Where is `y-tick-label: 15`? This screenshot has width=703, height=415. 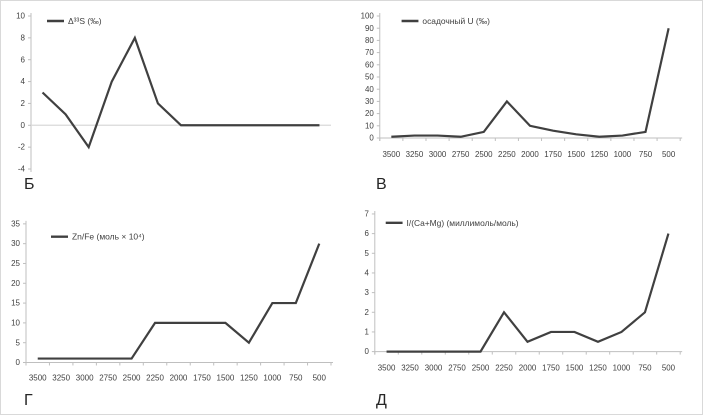
y-tick-label: 15 is located at coordinates (15, 303).